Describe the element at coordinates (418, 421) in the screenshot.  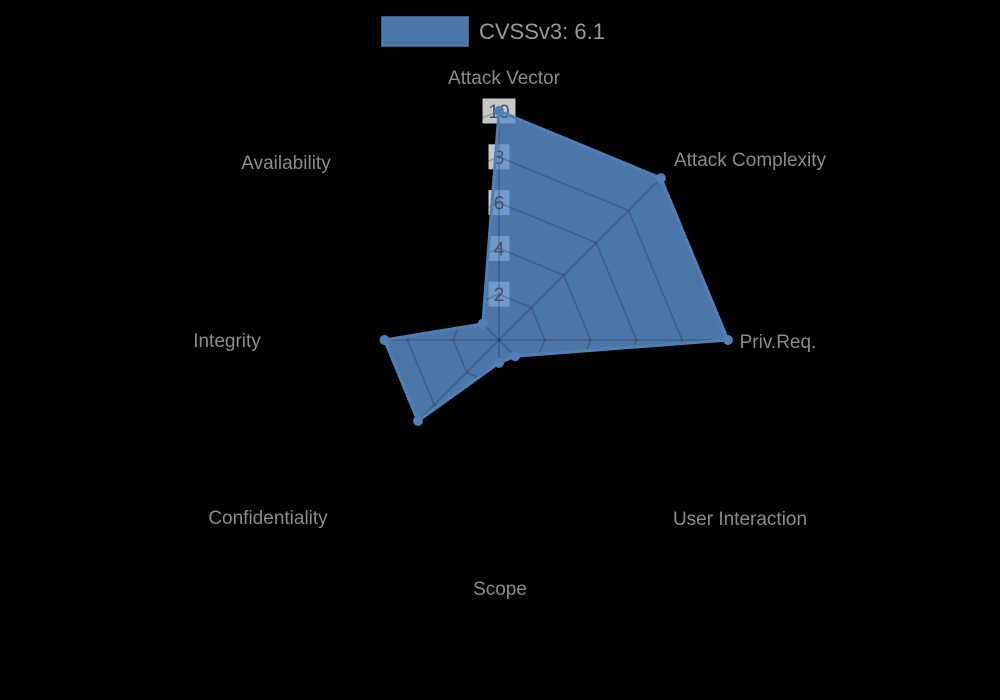
I see `data-point-confidentiality` at that location.